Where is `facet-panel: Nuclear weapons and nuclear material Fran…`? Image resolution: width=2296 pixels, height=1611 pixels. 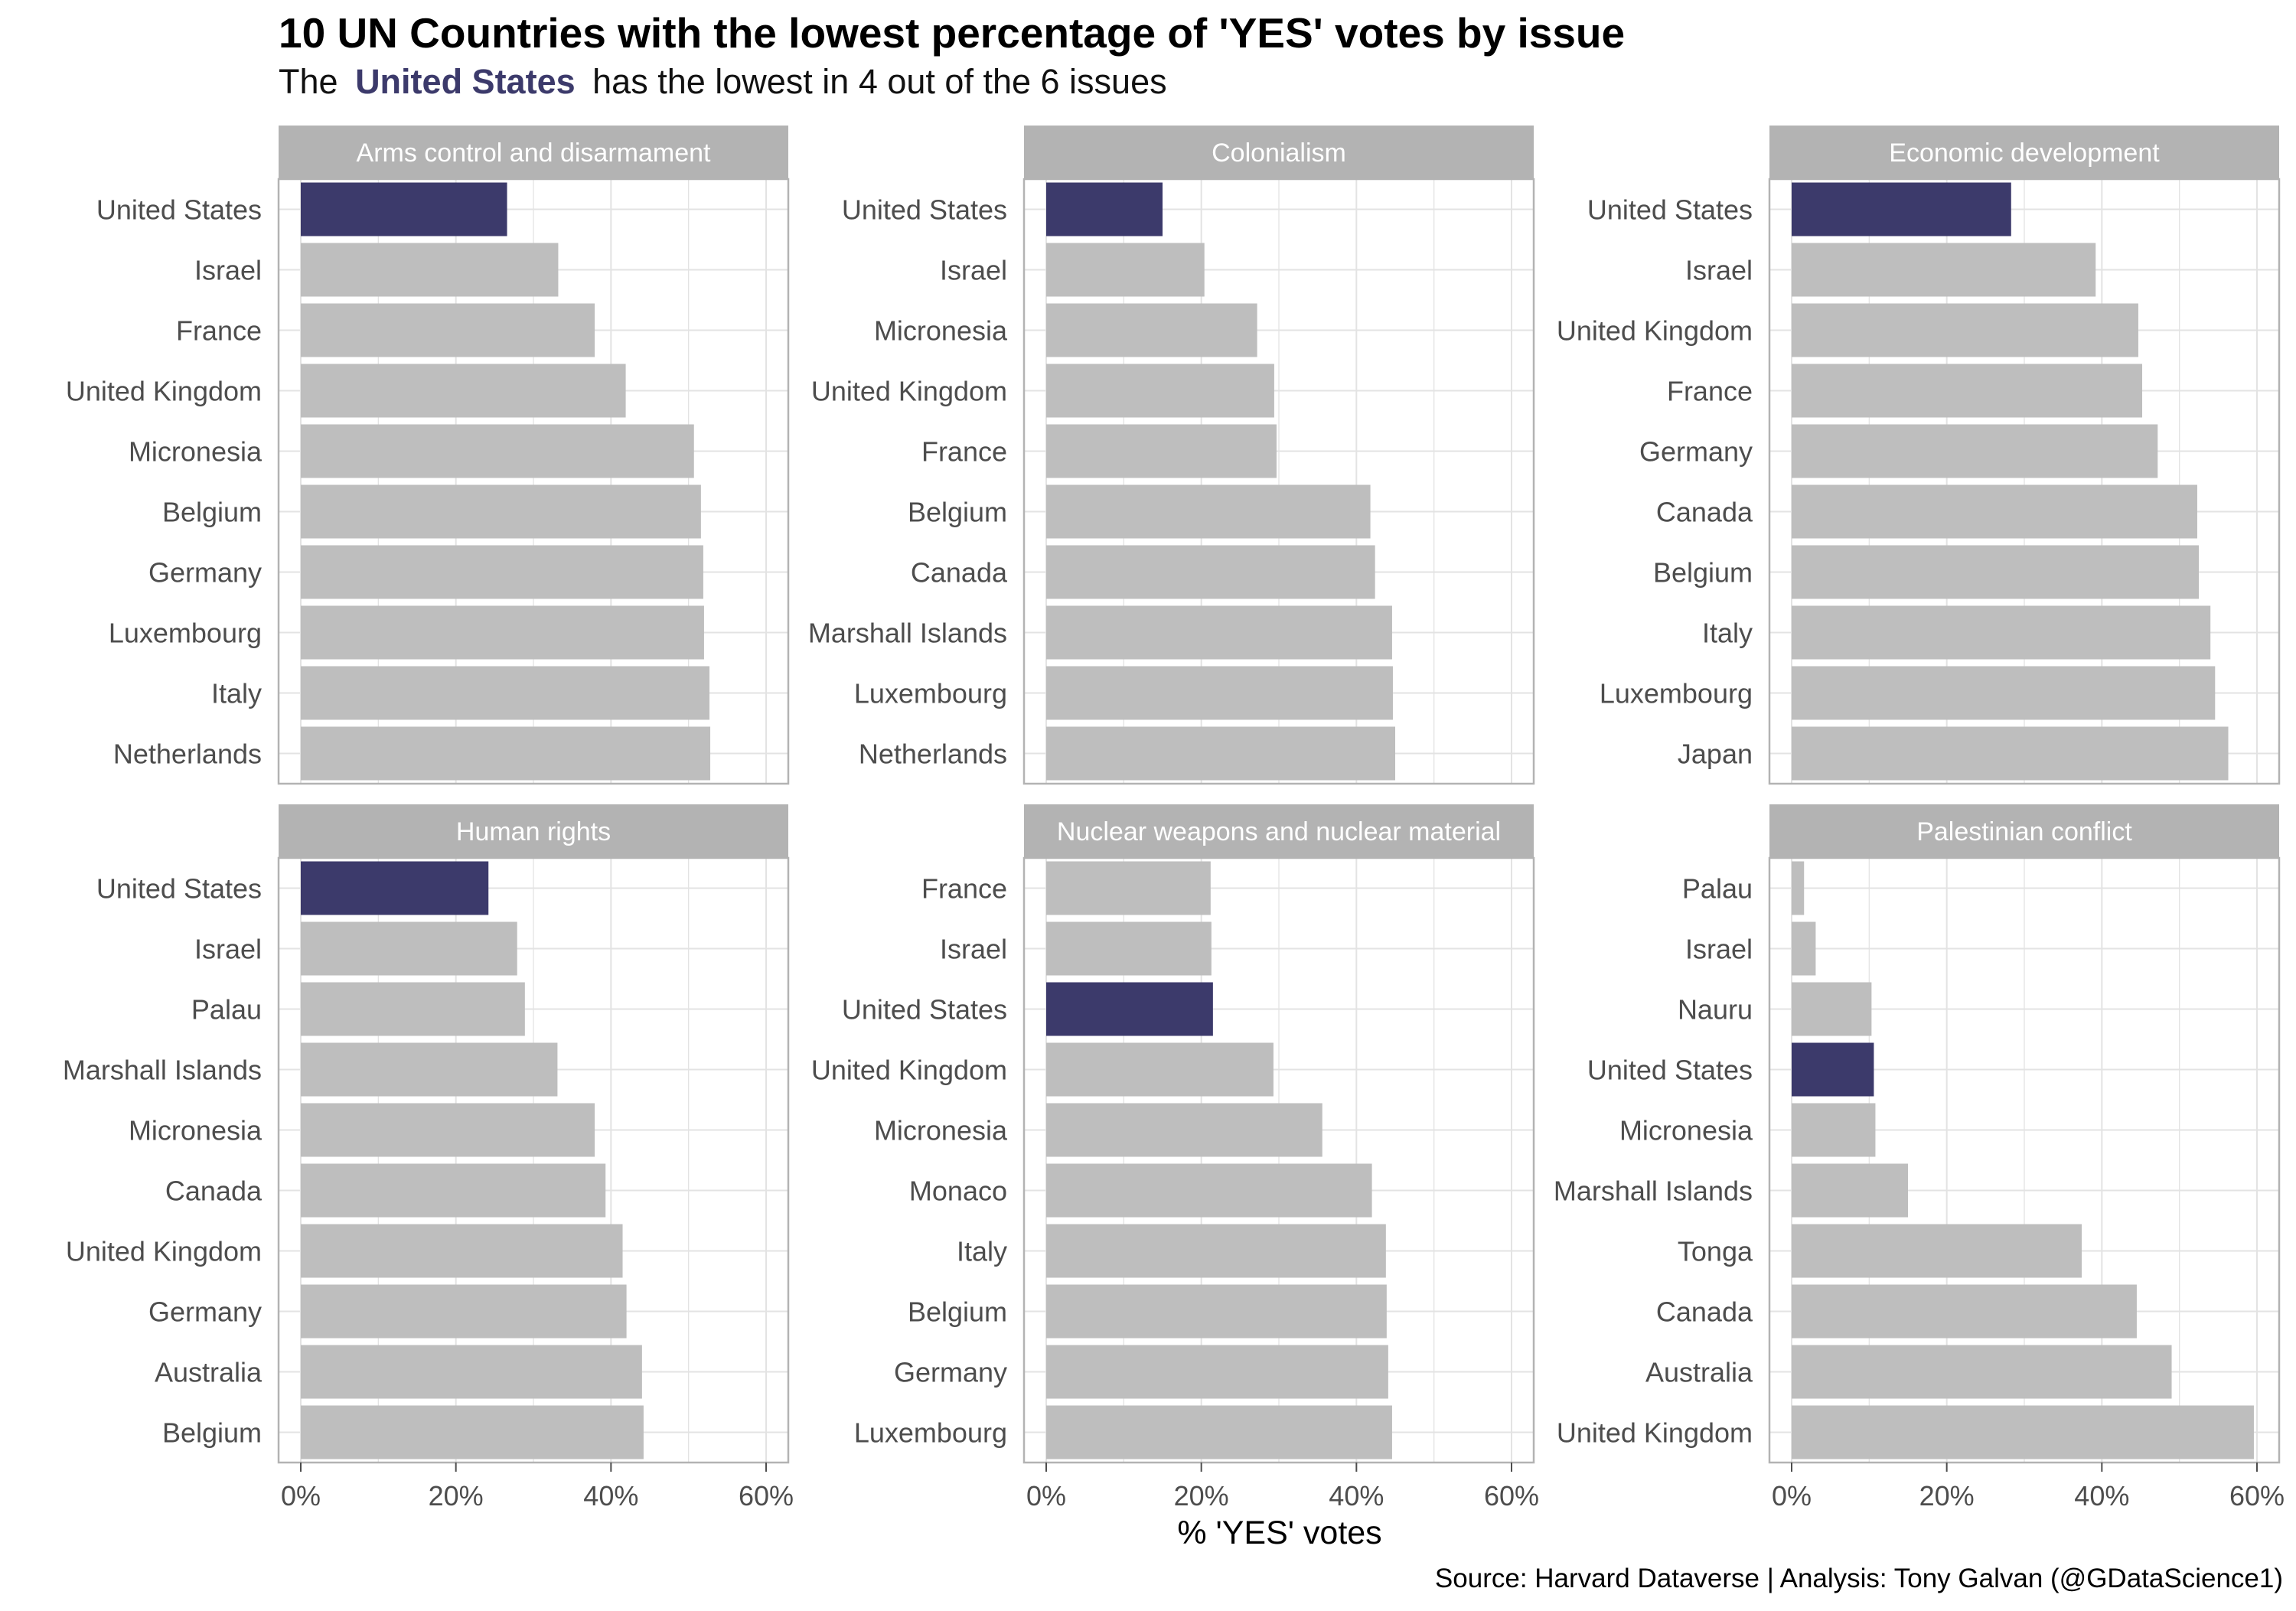 facet-panel: Nuclear weapons and nuclear material Fran… is located at coordinates (1175, 1158).